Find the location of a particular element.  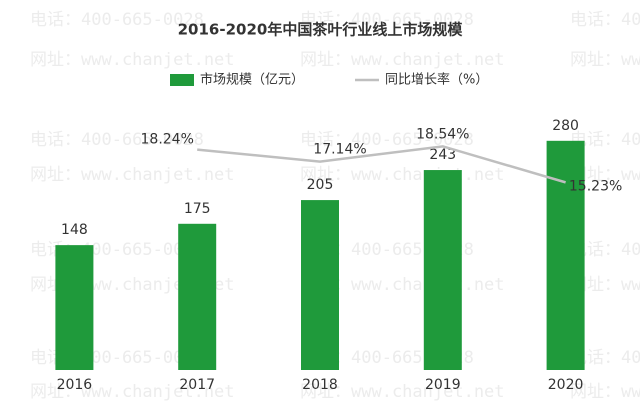

chart-title: 2016-2020年中国茶叶行业线上市场规模 is located at coordinates (321, 30).